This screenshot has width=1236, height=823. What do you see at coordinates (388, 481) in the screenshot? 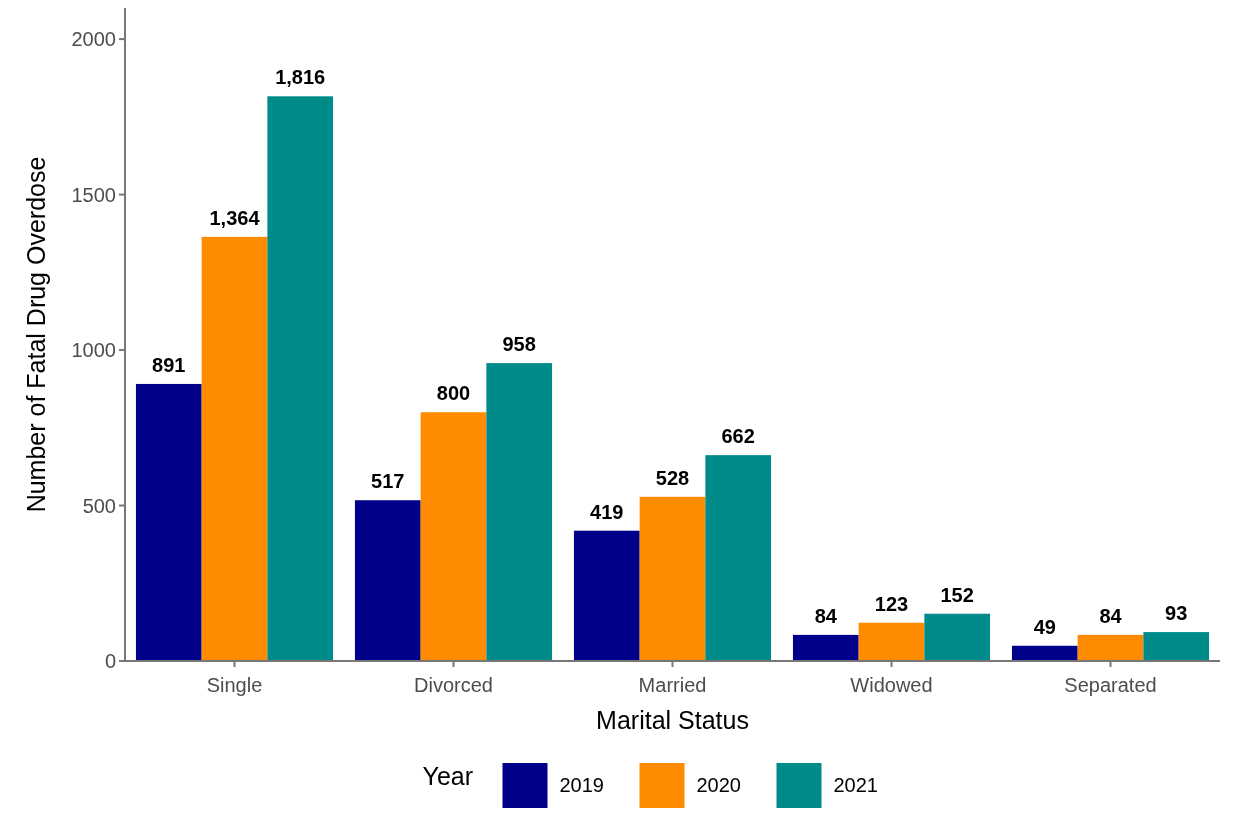
I see `data-label: 517` at bounding box center [388, 481].